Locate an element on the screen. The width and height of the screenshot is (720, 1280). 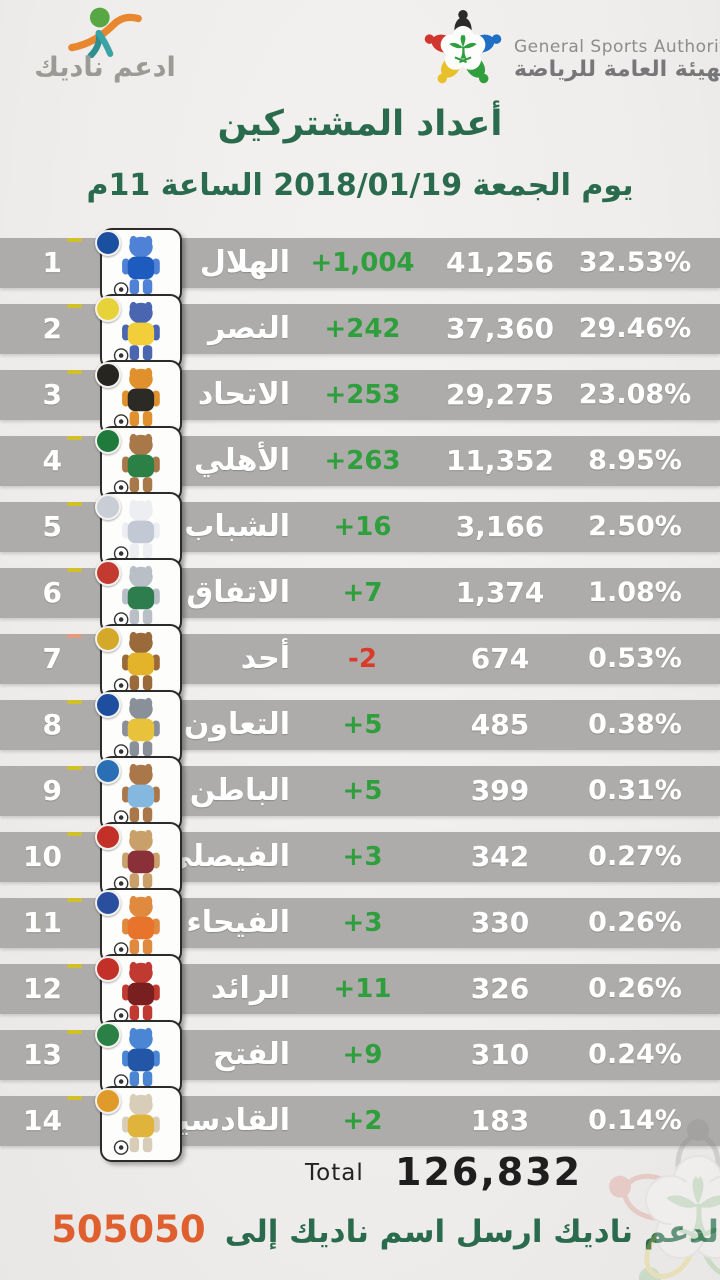
change-value: +263 is located at coordinates (362, 461).